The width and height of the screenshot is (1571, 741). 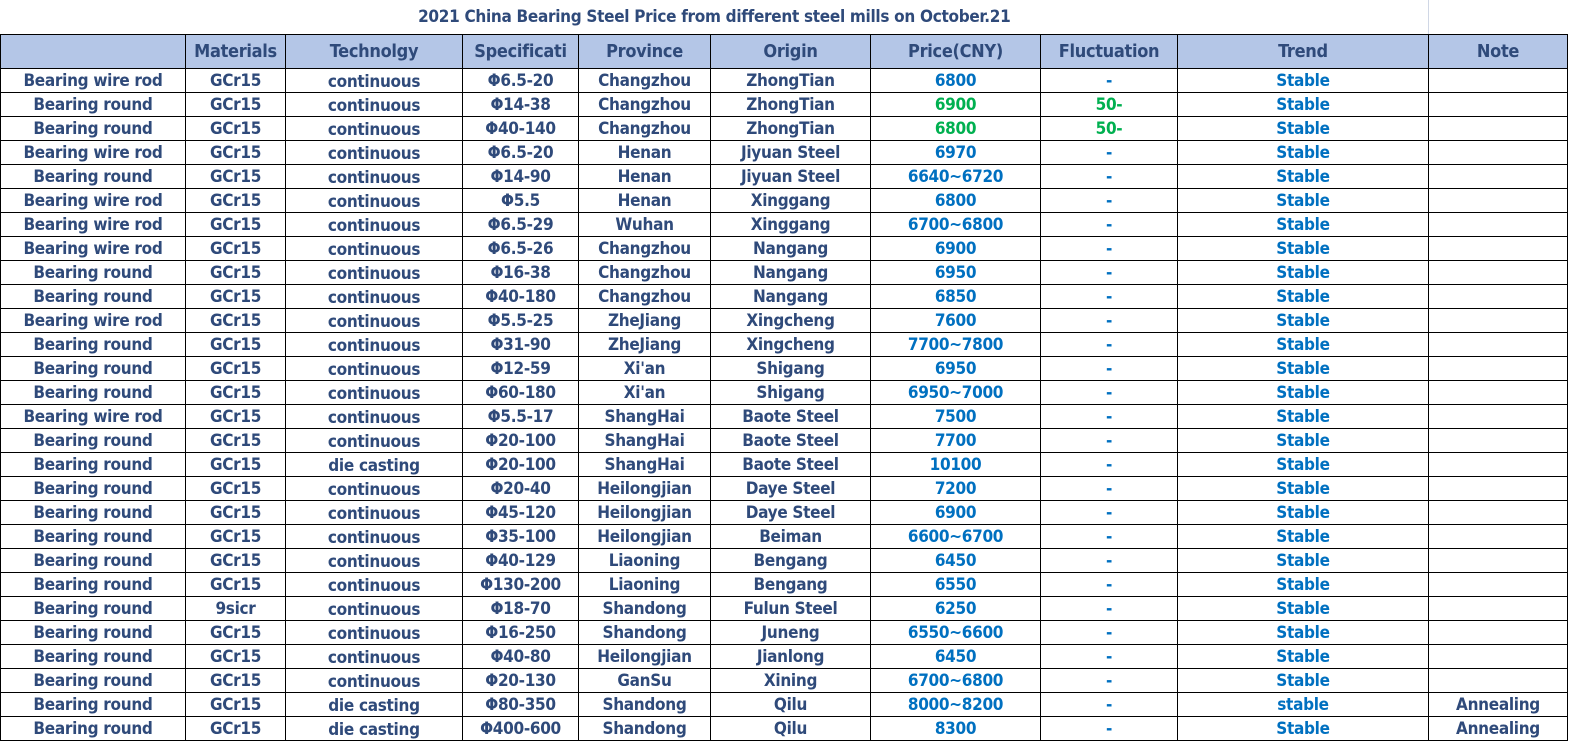 I want to click on cell-specification: Φ60-180, so click(x=520, y=392).